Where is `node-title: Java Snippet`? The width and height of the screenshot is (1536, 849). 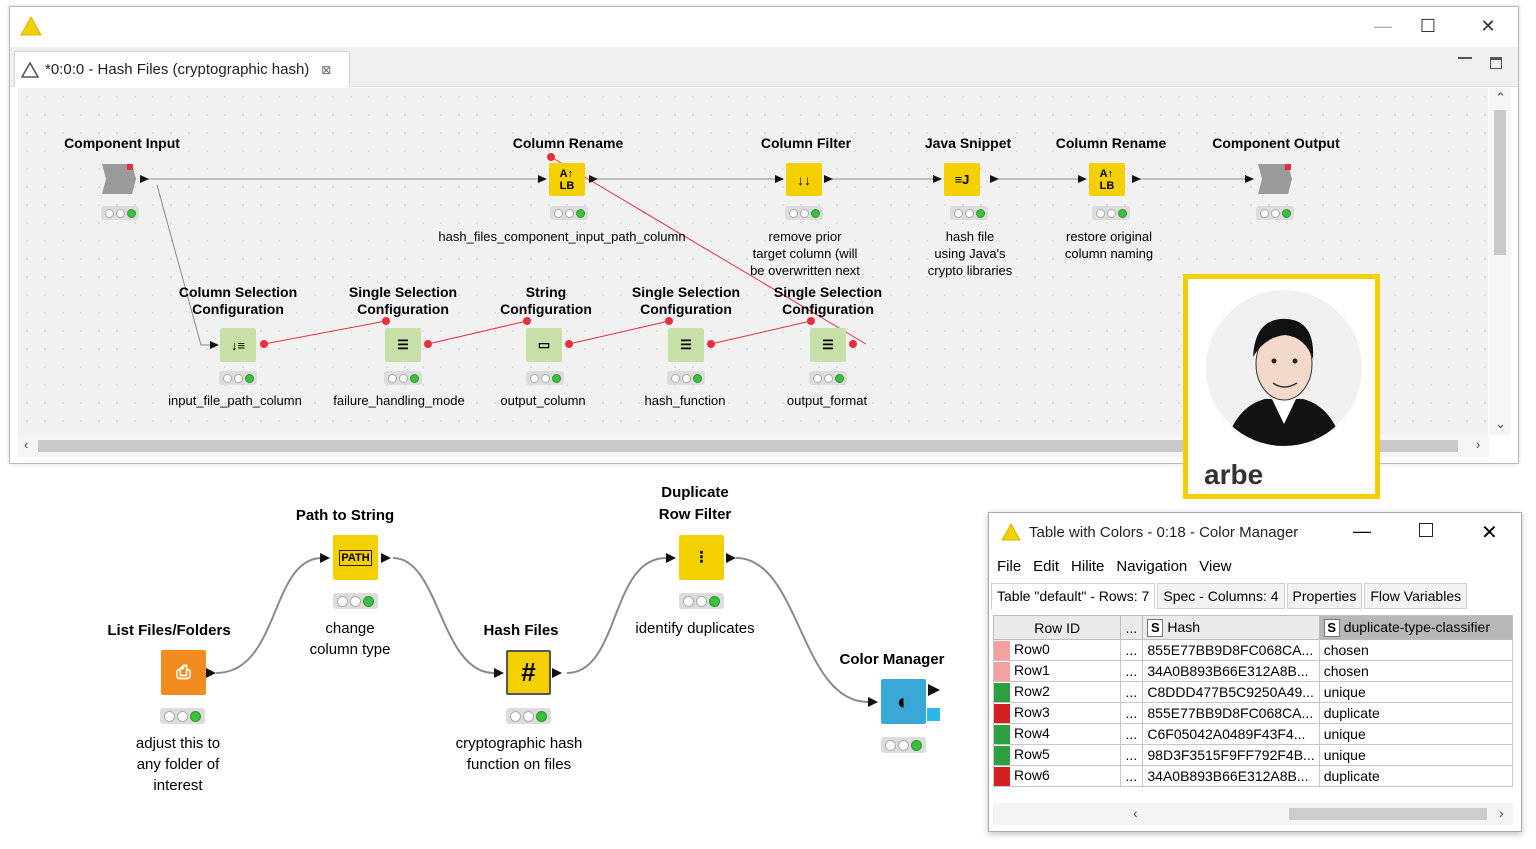
node-title: Java Snippet is located at coordinates (968, 143).